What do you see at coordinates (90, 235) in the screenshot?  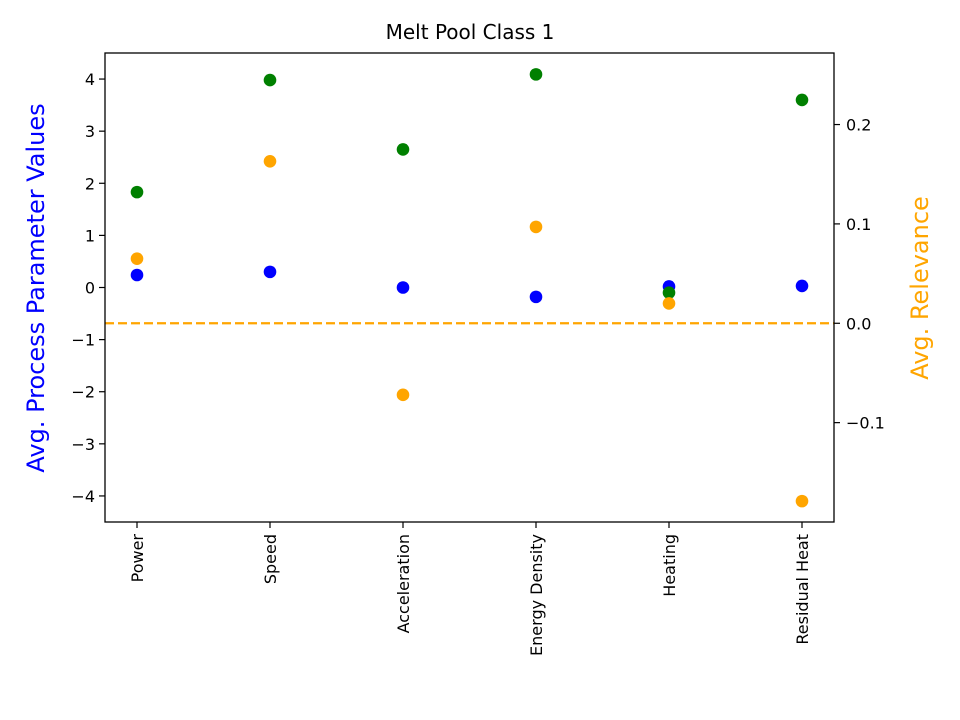 I see `left-tick-label: 1` at bounding box center [90, 235].